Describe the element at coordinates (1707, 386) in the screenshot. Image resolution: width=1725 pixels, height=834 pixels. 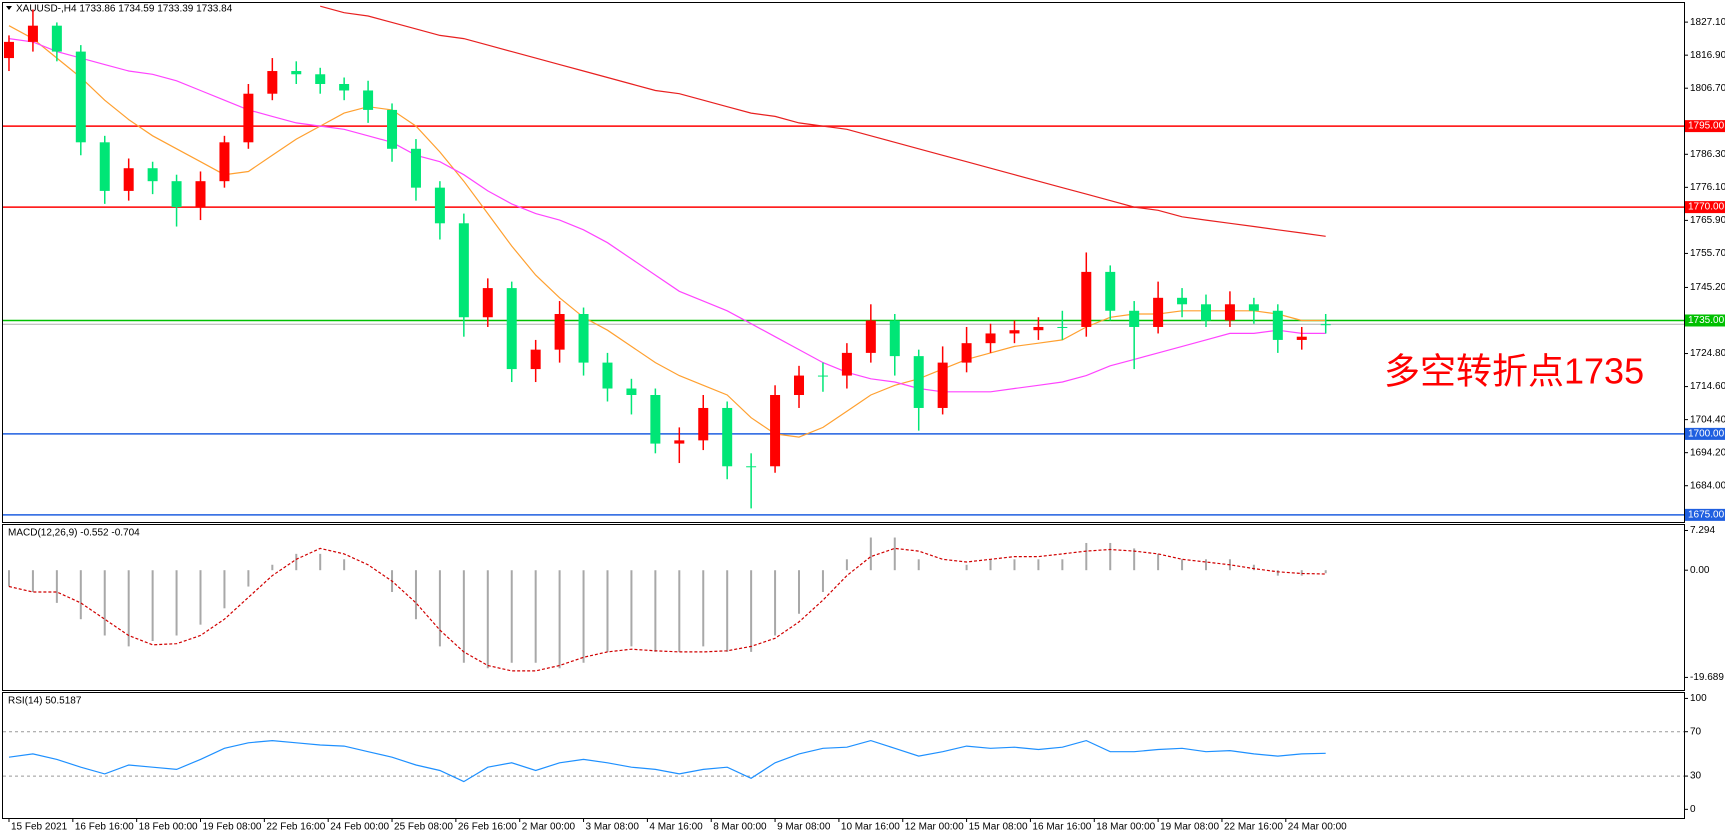
I see `y-tick-label: 1714.60` at that location.